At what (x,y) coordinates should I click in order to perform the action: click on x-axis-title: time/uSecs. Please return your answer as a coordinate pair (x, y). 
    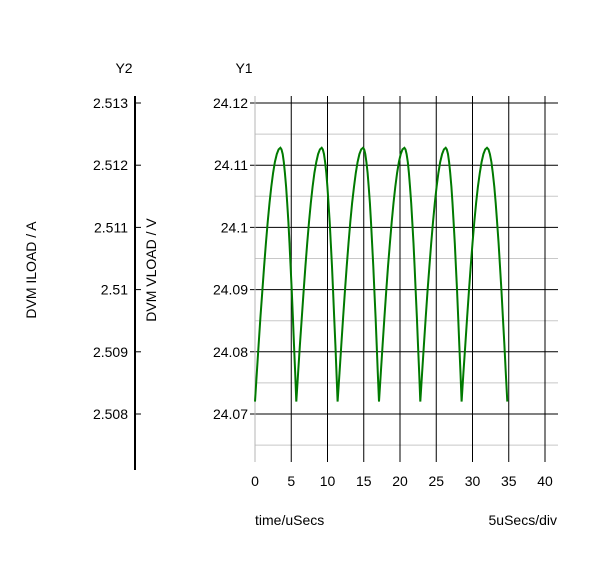
    Looking at the image, I should click on (289, 520).